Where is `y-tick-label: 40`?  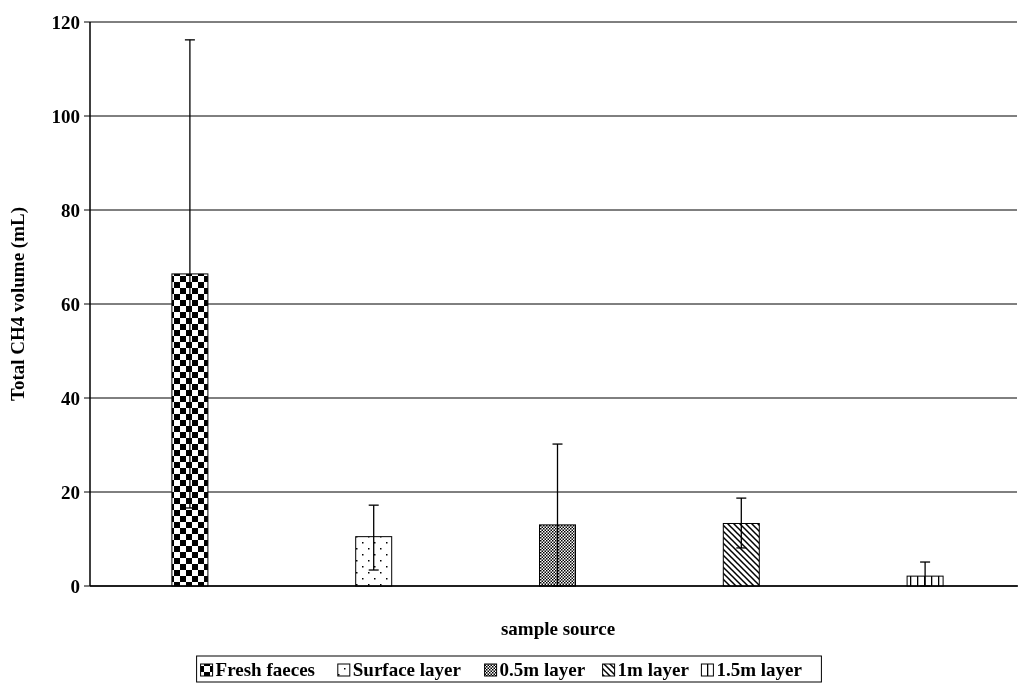
y-tick-label: 40 is located at coordinates (70, 398).